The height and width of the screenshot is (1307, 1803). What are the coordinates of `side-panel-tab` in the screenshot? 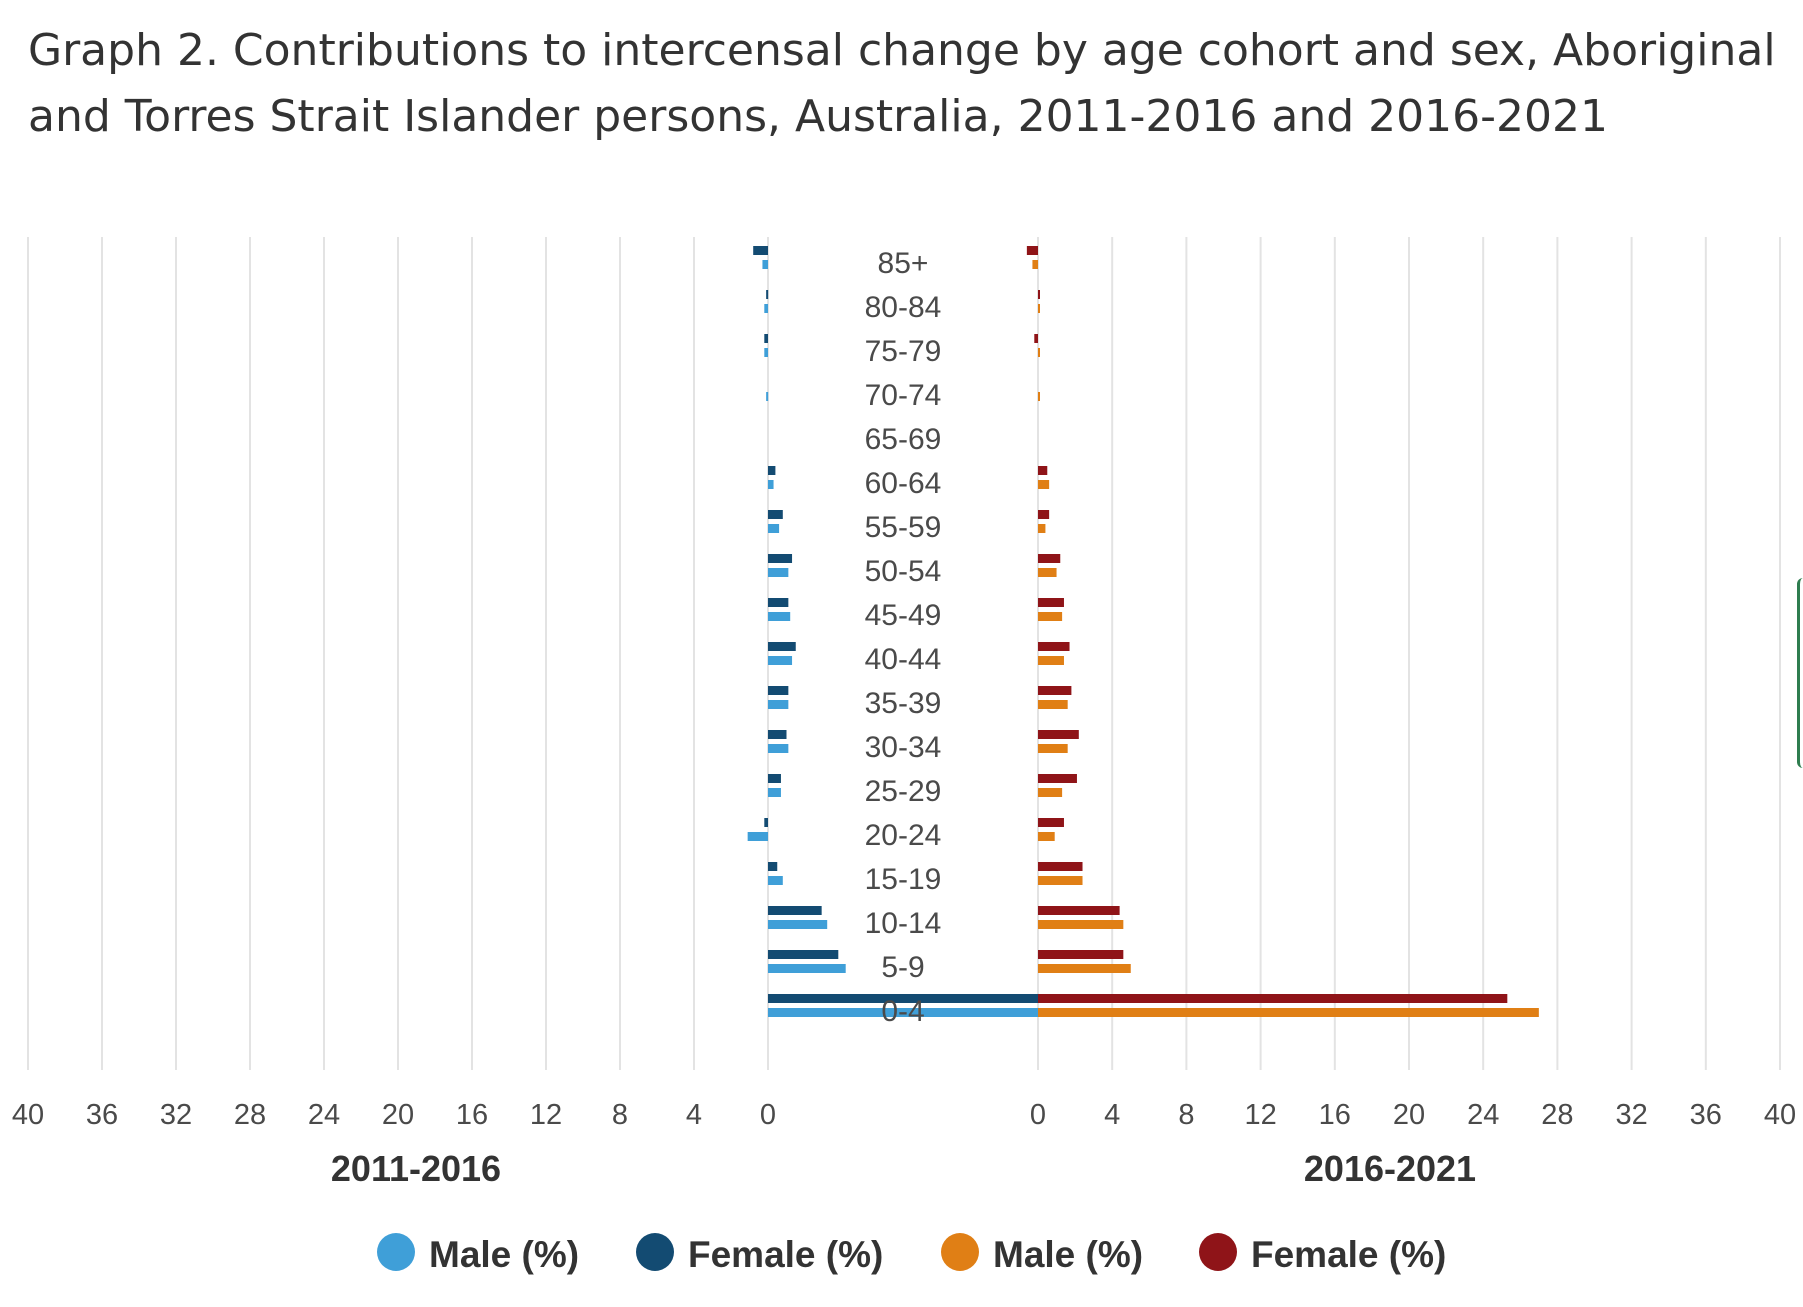 It's located at (1800, 673).